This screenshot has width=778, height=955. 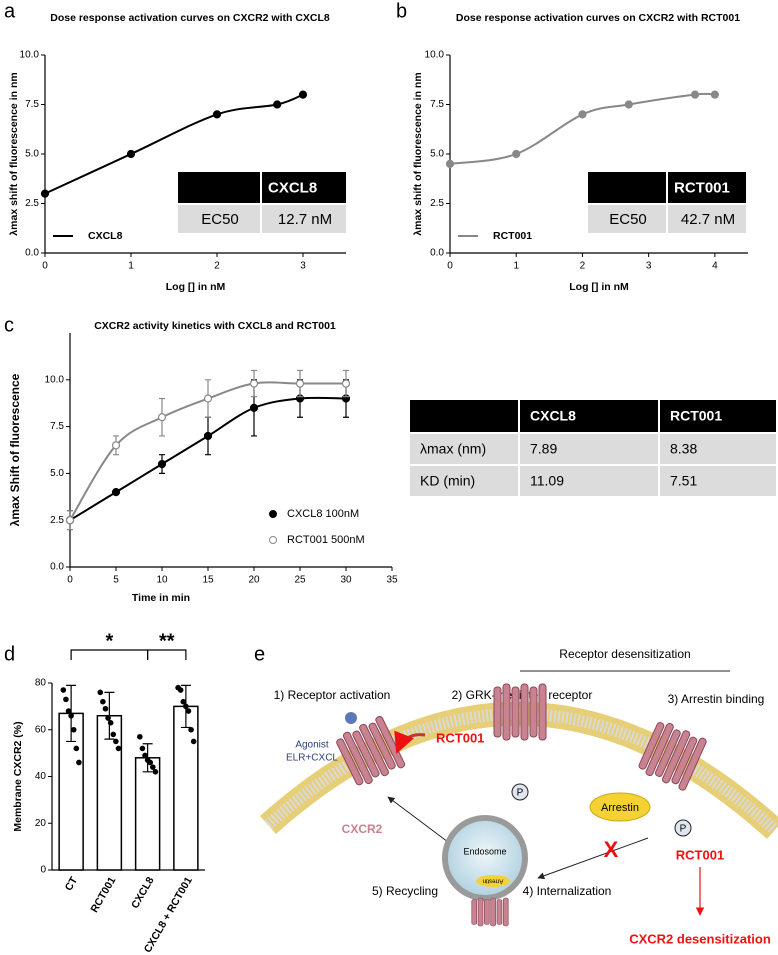 I want to click on y-axis-label: λmax shift of fluorescence in nm, so click(x=418, y=153).